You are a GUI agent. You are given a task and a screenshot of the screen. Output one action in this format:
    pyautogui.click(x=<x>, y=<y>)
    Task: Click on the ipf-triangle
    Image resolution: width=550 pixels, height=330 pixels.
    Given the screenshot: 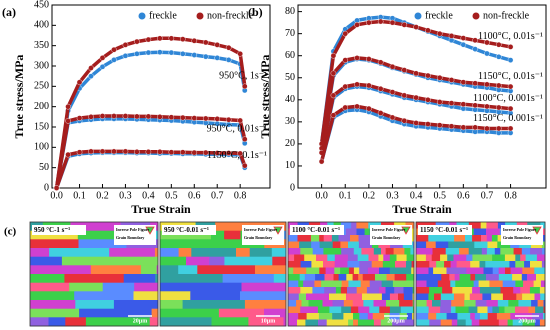 What is the action you would take?
    pyautogui.click(x=150, y=230)
    